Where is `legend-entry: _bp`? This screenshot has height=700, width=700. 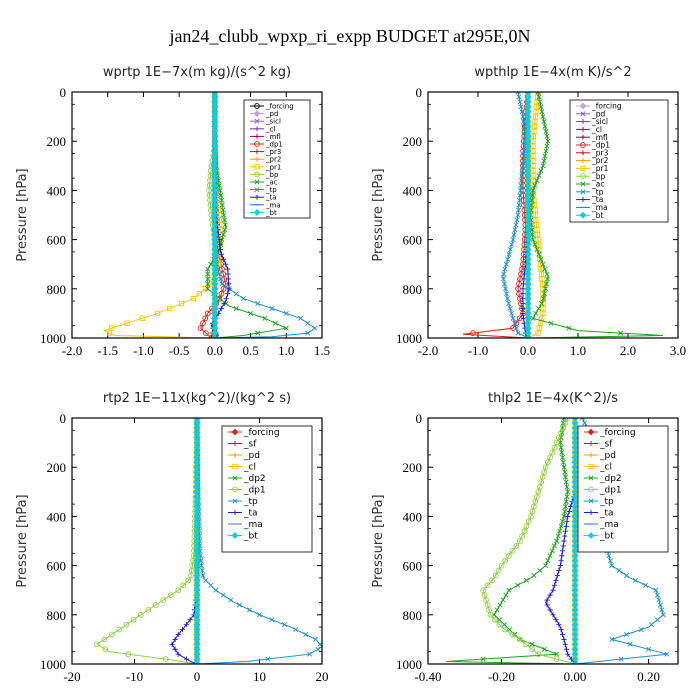
legend-entry: _bp is located at coordinates (272, 175).